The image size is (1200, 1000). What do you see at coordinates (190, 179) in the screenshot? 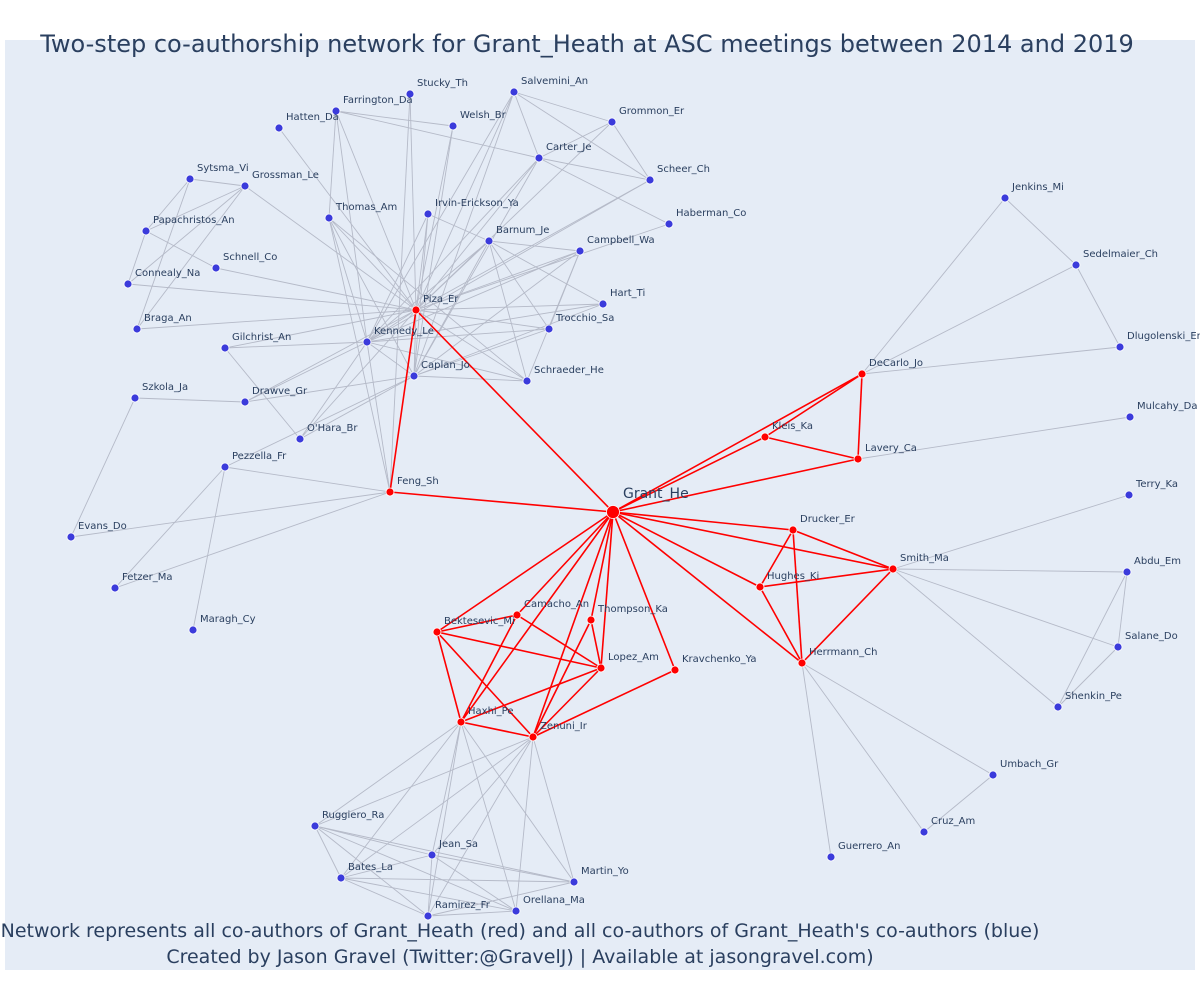
I see `node-sytsma-vi` at bounding box center [190, 179].